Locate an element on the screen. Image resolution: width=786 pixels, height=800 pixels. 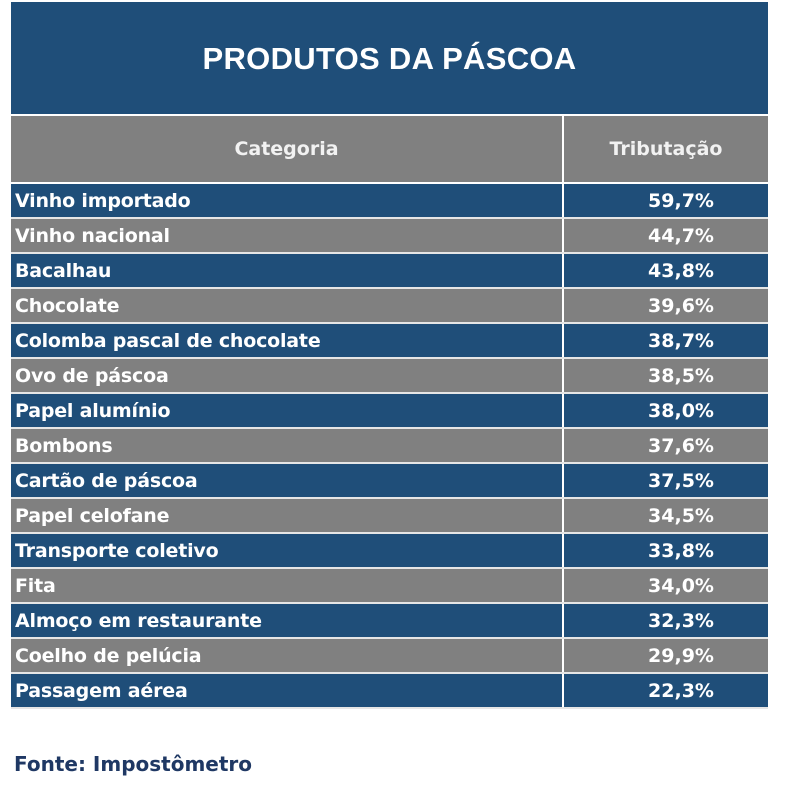
table-row: Fita 34,0% is located at coordinates (389, 585).